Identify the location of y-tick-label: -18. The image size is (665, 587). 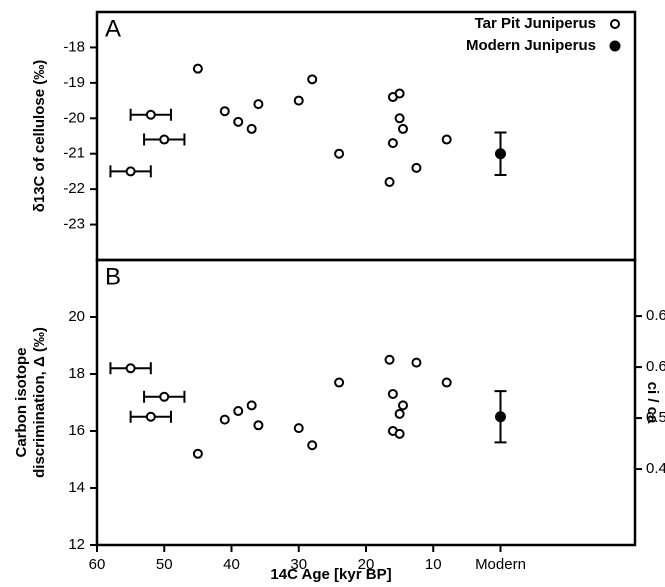
(74, 46).